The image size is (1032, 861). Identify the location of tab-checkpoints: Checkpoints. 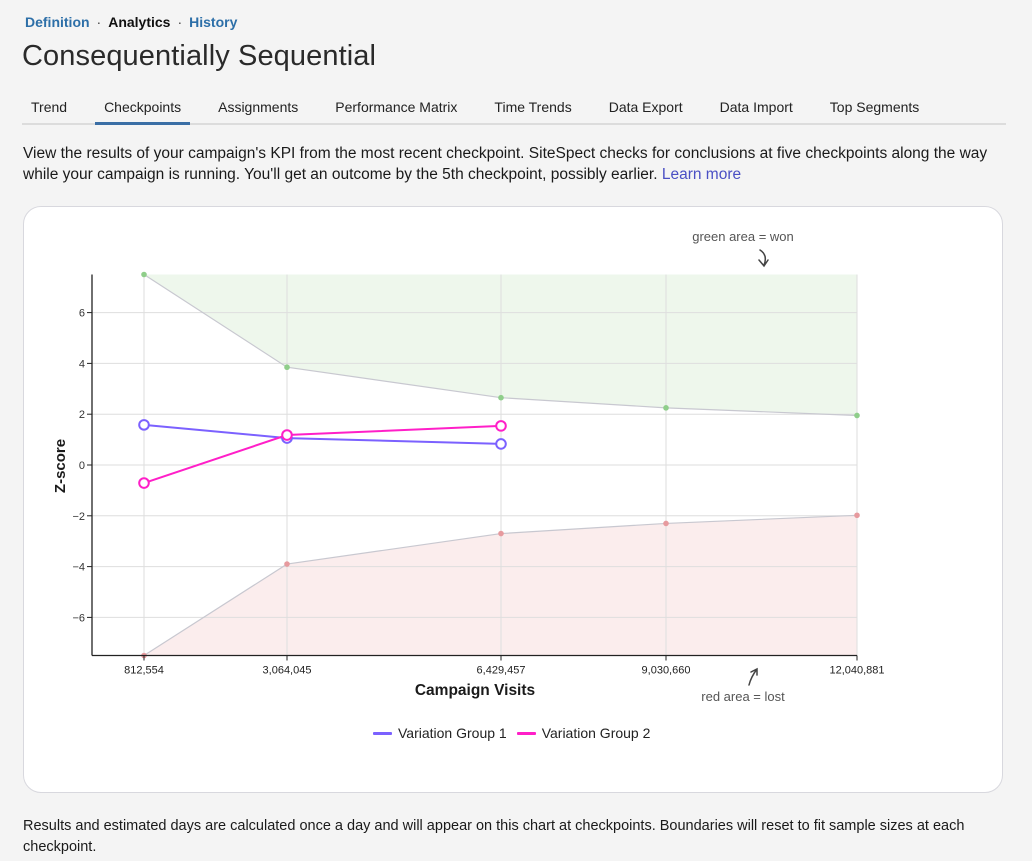
(143, 108).